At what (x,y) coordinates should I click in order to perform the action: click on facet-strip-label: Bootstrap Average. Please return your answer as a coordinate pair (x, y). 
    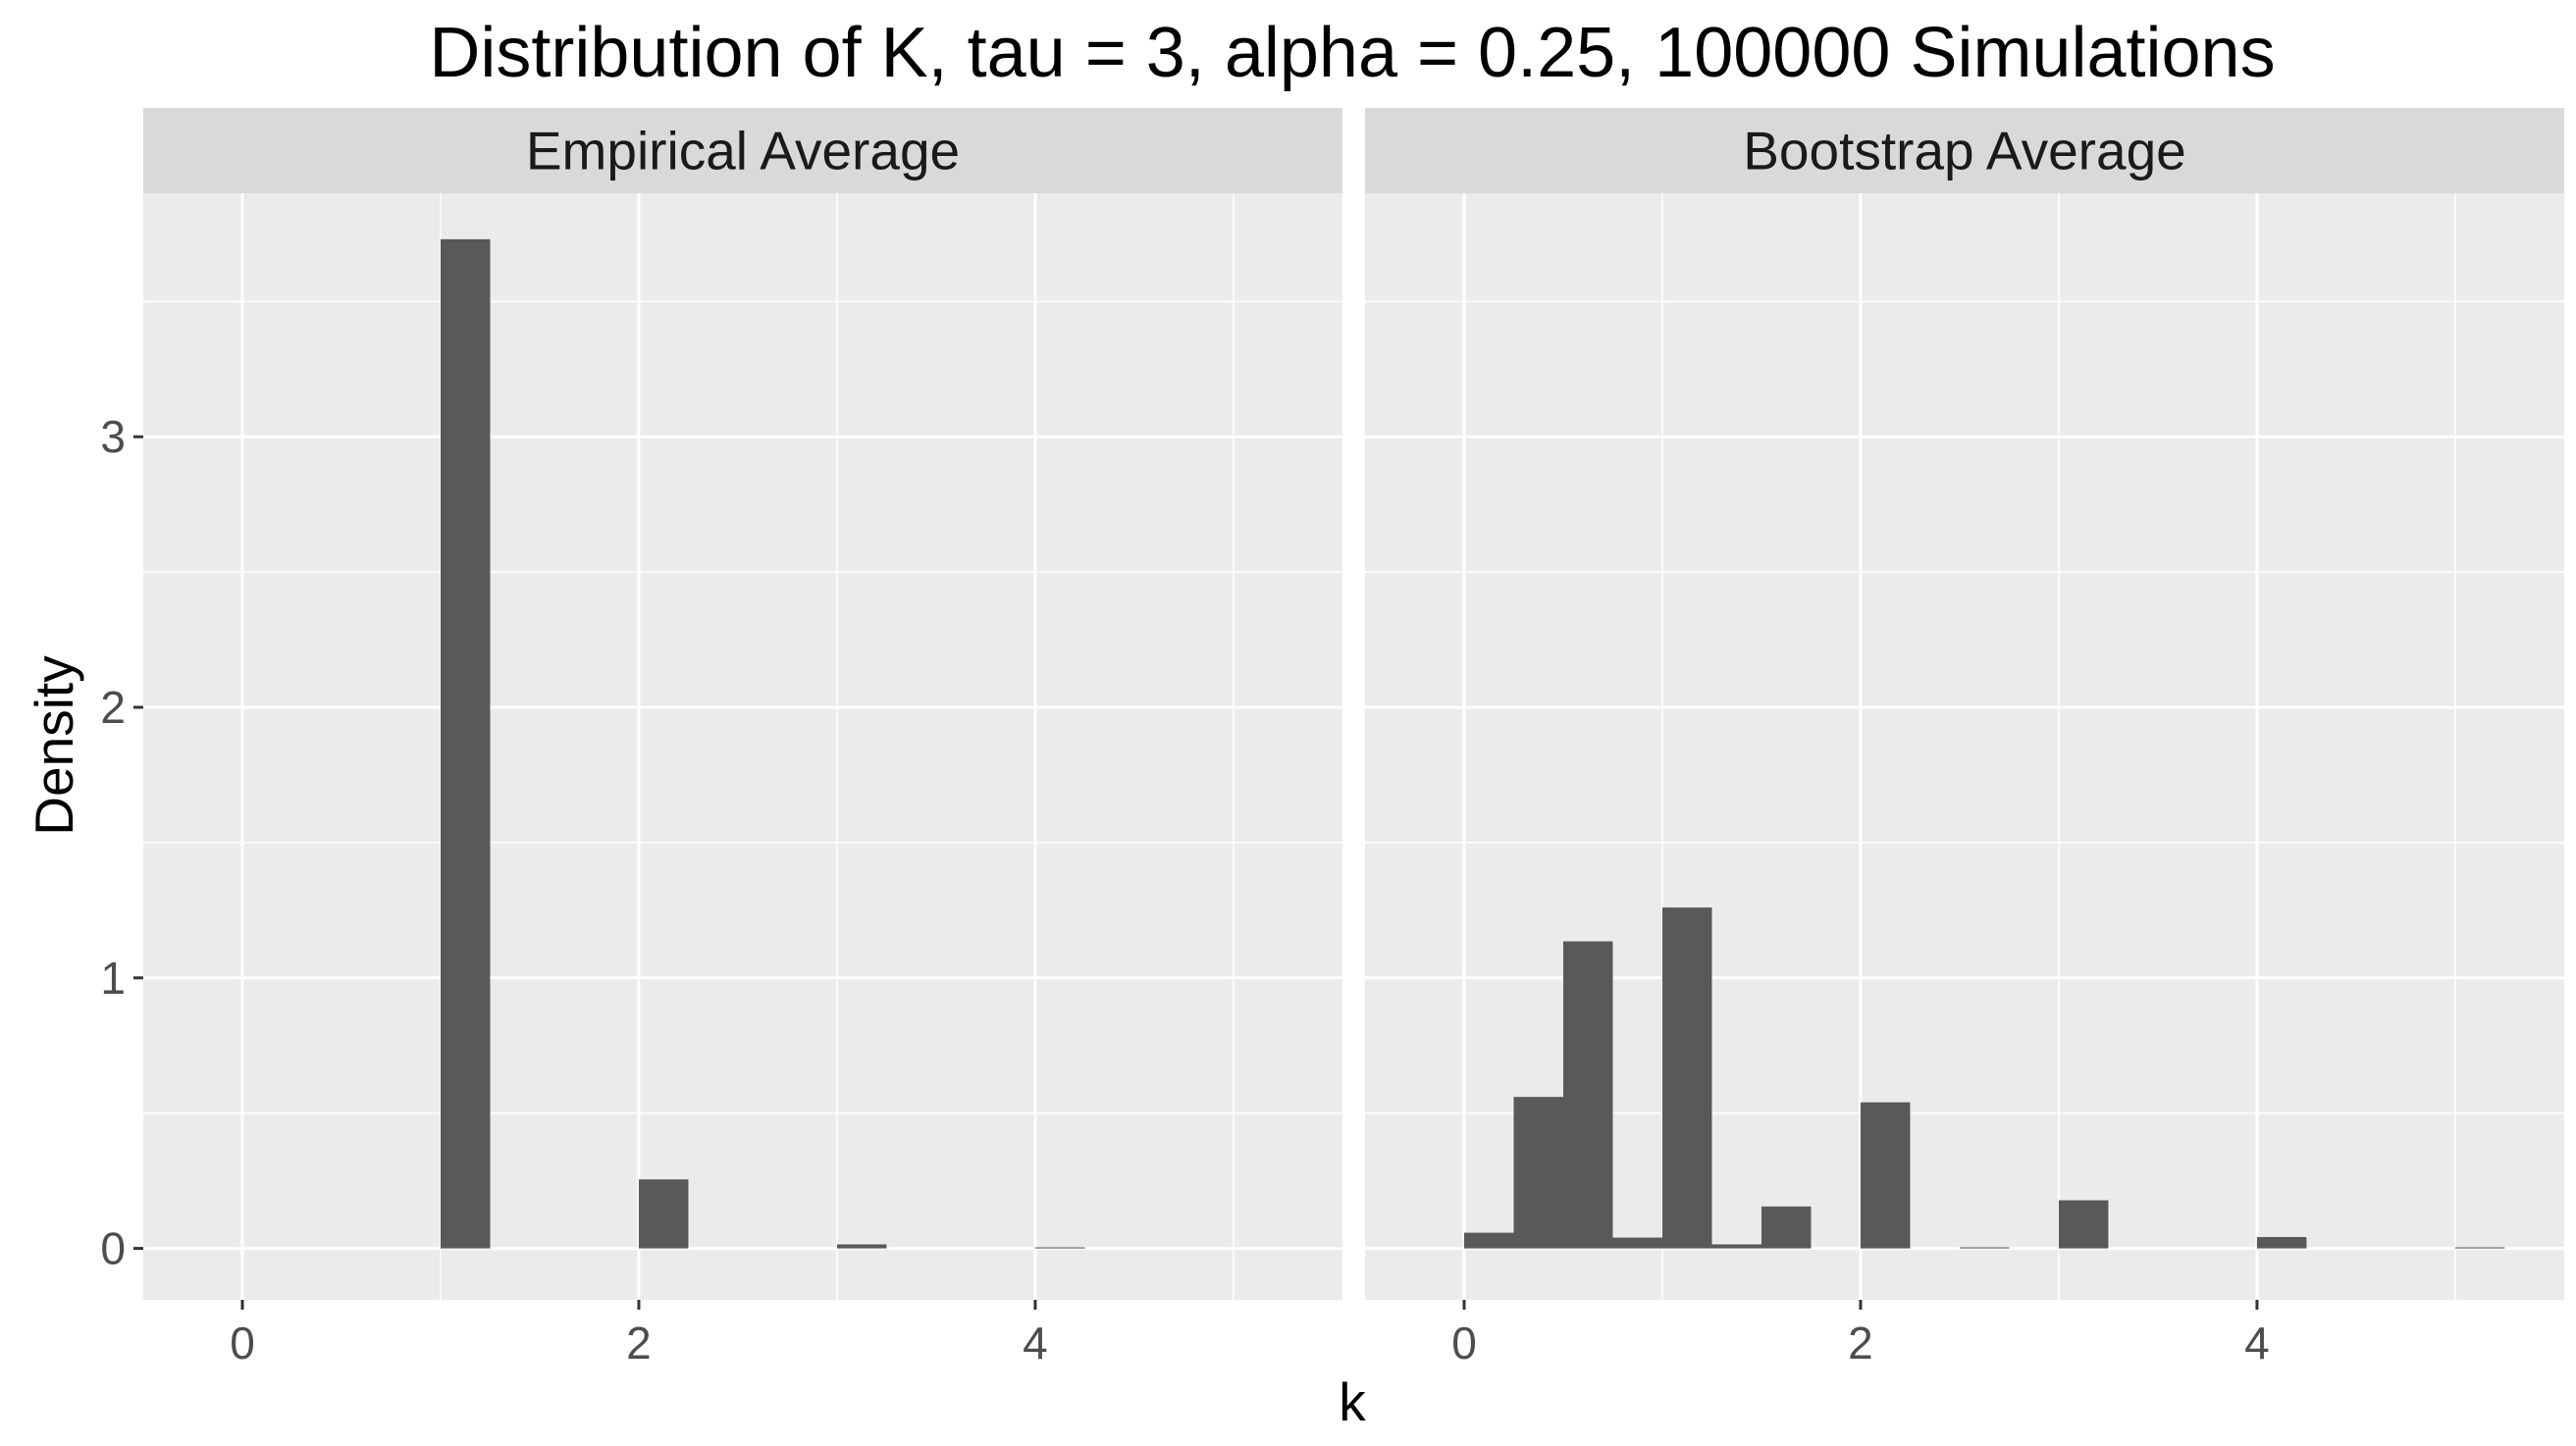
    Looking at the image, I should click on (1964, 151).